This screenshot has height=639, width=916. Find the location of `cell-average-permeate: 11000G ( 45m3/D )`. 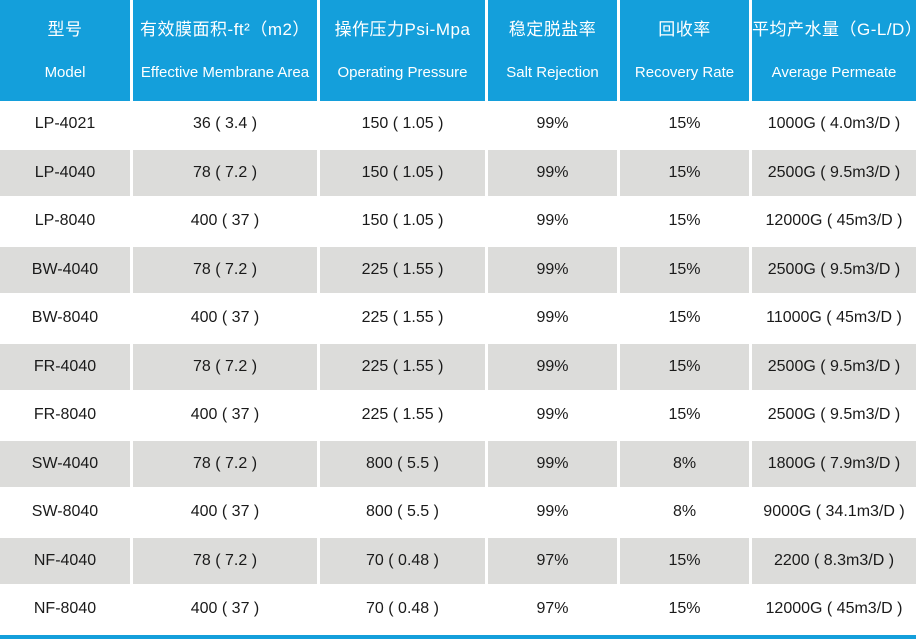

cell-average-permeate: 11000G ( 45m3/D ) is located at coordinates (832, 319).